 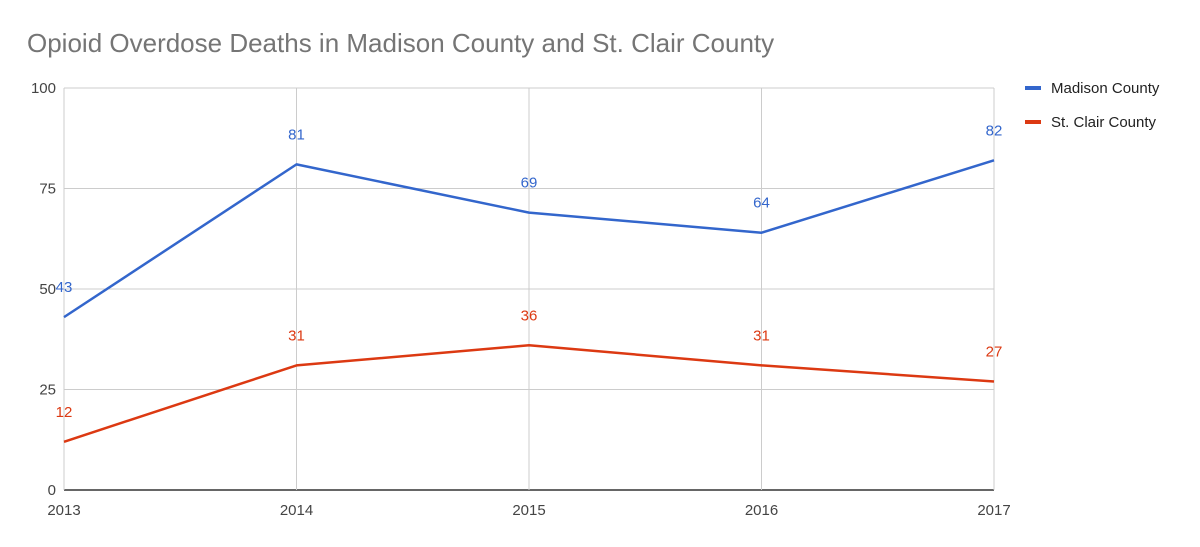 What do you see at coordinates (761, 510) in the screenshot?
I see `x-tick-label: 2016` at bounding box center [761, 510].